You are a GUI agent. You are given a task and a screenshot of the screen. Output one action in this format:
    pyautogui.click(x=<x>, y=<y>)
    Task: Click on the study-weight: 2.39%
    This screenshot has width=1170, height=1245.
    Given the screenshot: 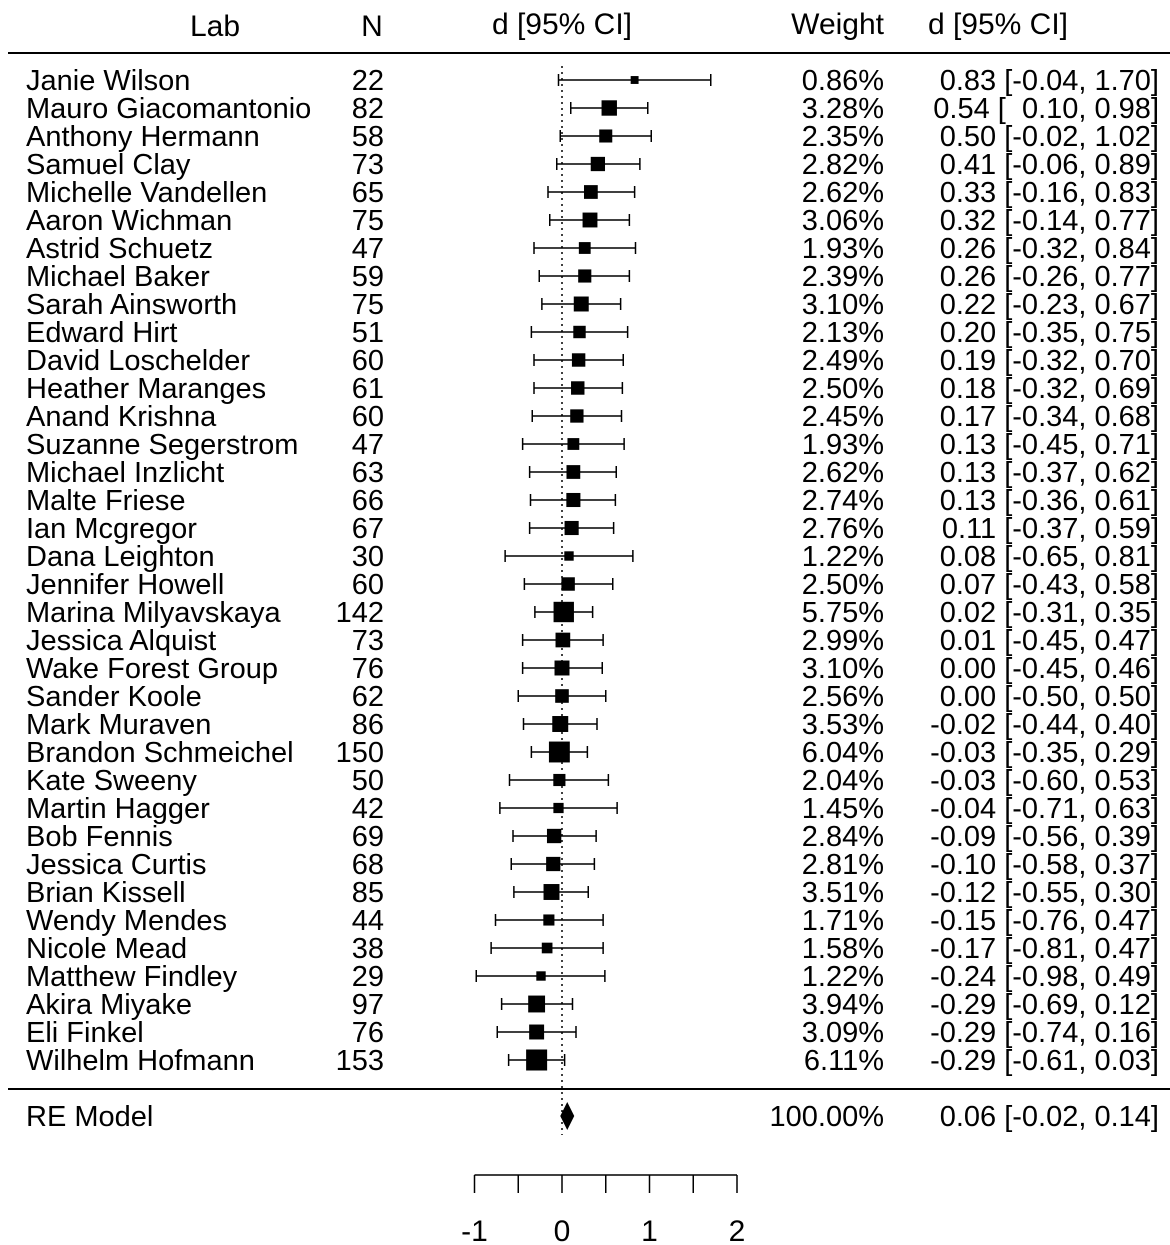 What is the action you would take?
    pyautogui.click(x=843, y=277)
    